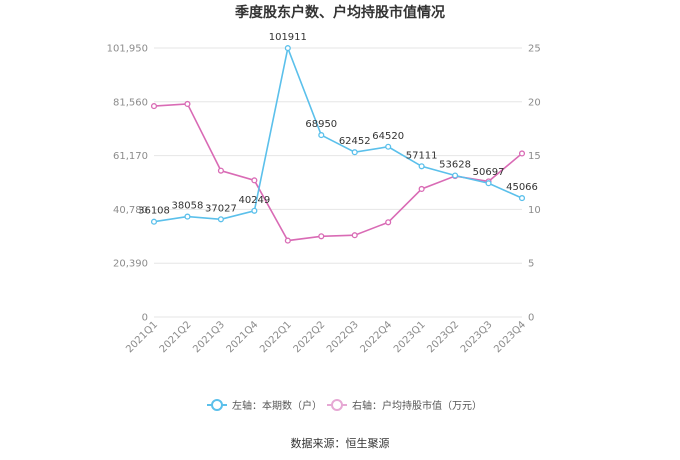 The height and width of the screenshot is (460, 680). What do you see at coordinates (276, 337) in the screenshot?
I see `x-tick-label: 2022Q1` at bounding box center [276, 337].